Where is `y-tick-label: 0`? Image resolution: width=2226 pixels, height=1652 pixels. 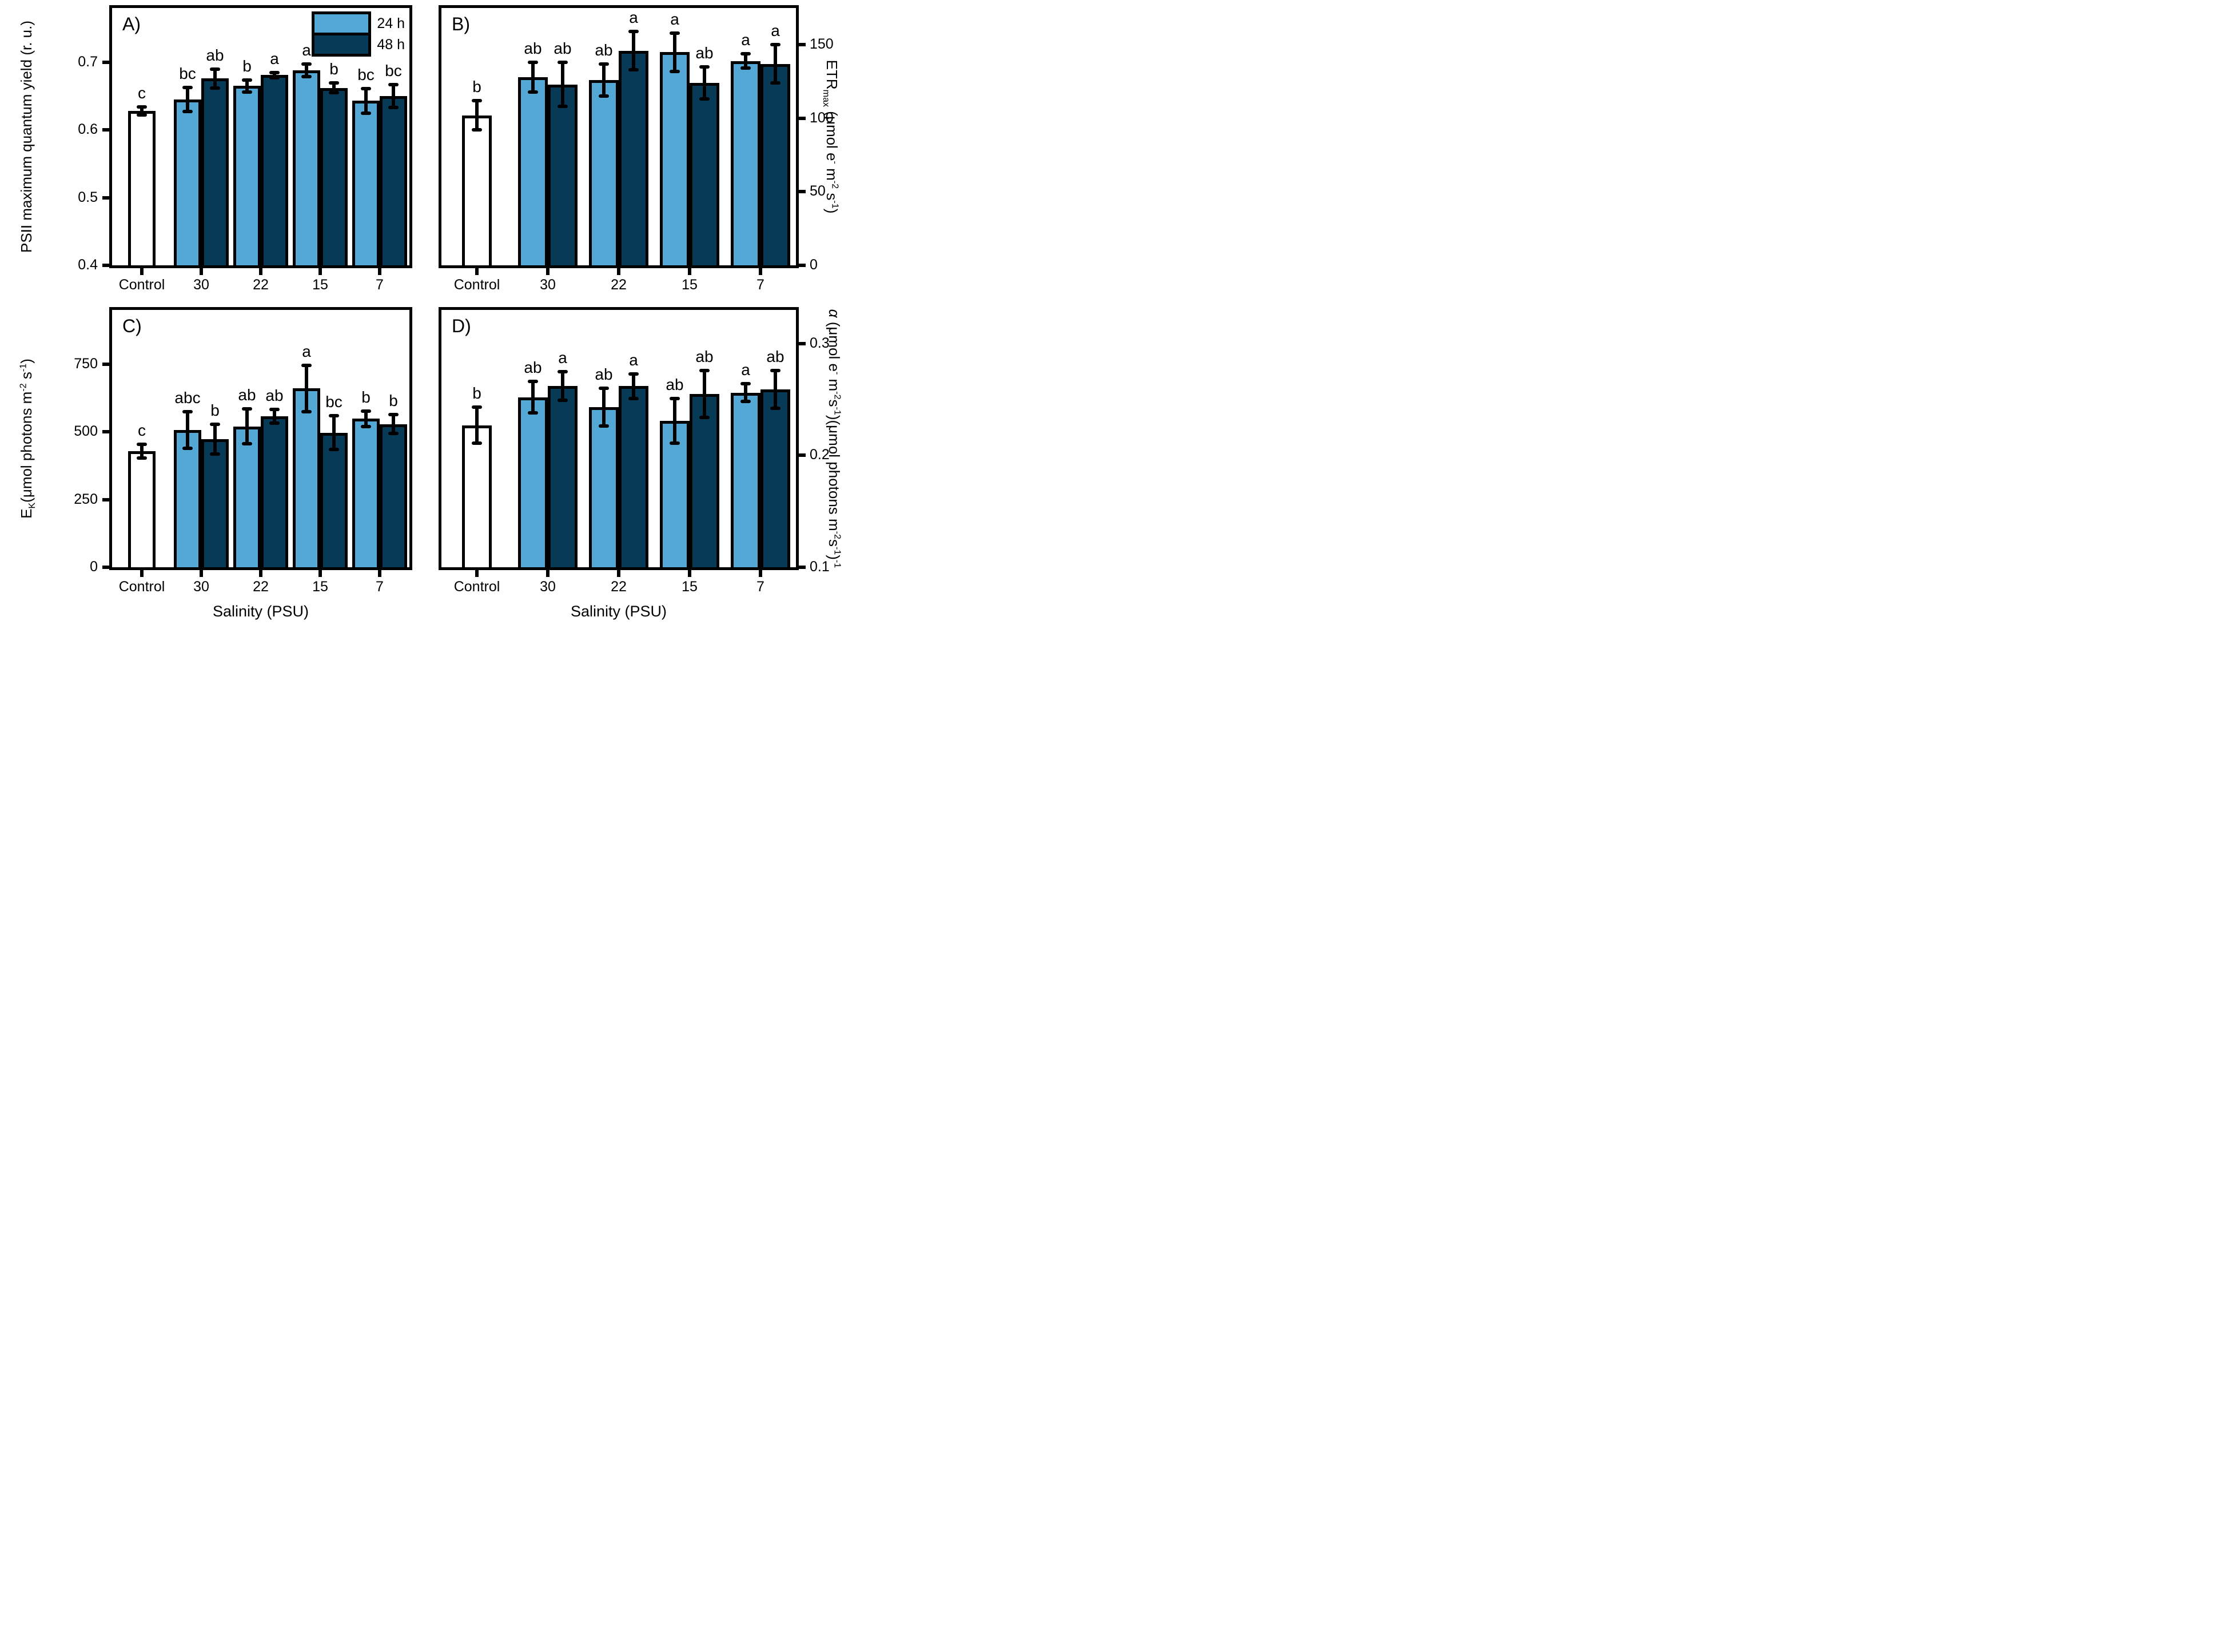
y-tick-label: 0 is located at coordinates (814, 265).